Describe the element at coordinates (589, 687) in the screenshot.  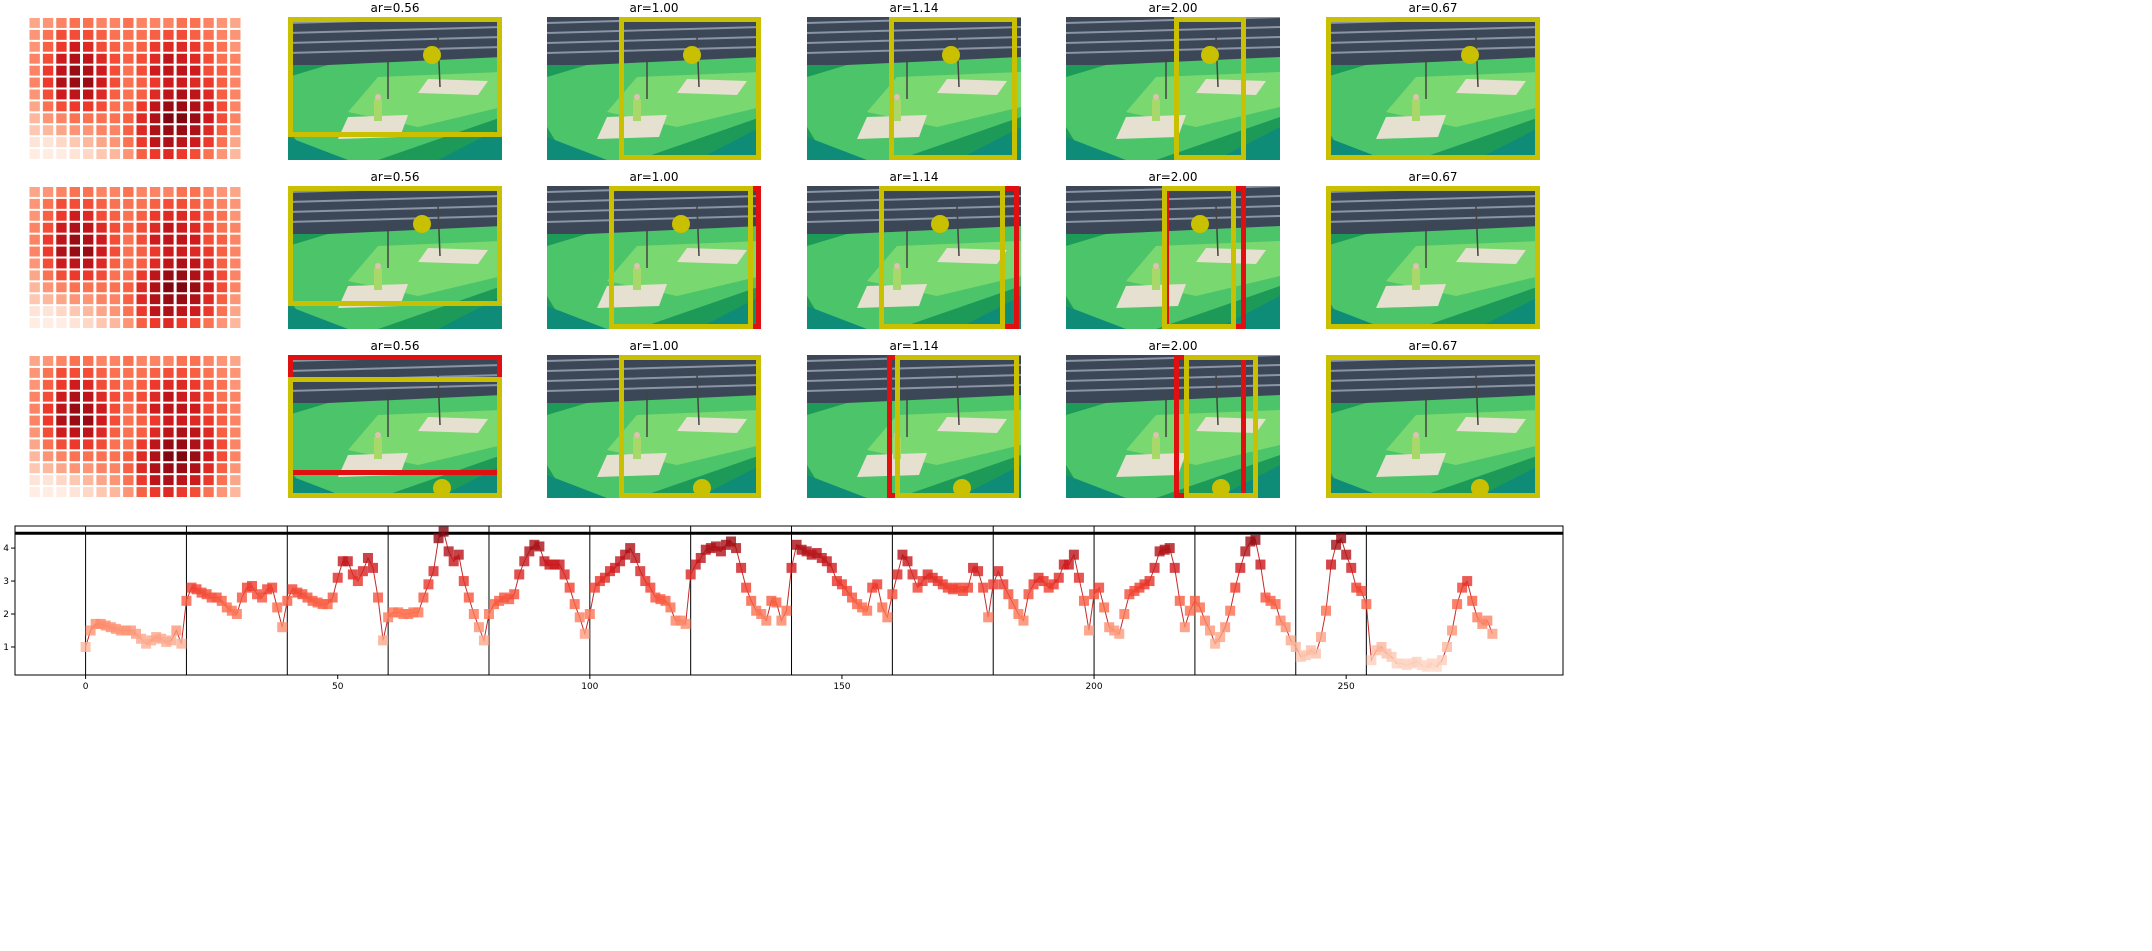
I see `x-tick-label: 100` at that location.